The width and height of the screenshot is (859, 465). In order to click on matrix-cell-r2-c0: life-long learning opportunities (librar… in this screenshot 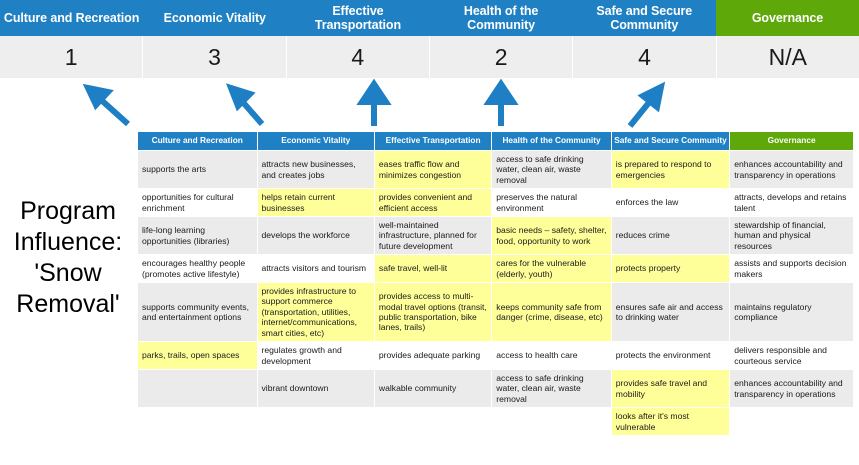, I will do `click(197, 236)`.